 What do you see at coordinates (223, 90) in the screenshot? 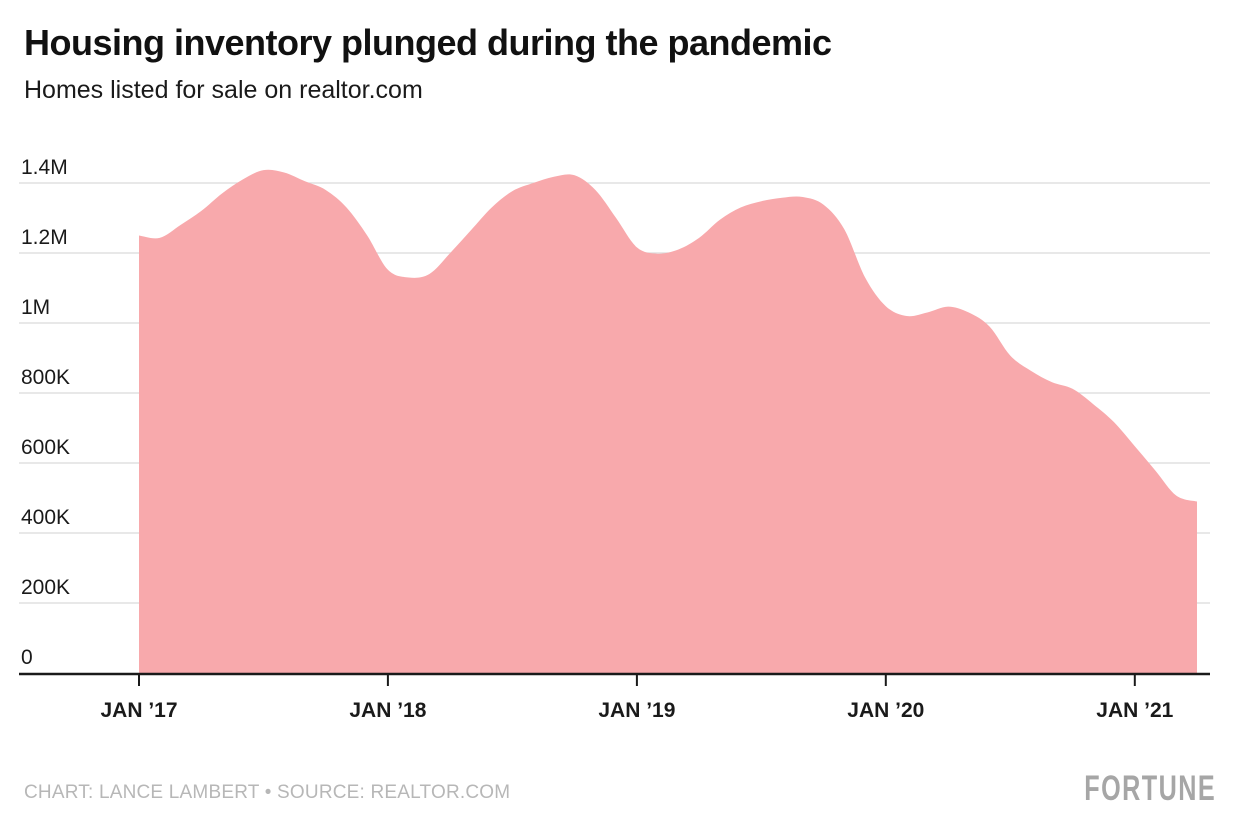
I see `chart-subtitle: Homes listed for sale on realtor.com` at bounding box center [223, 90].